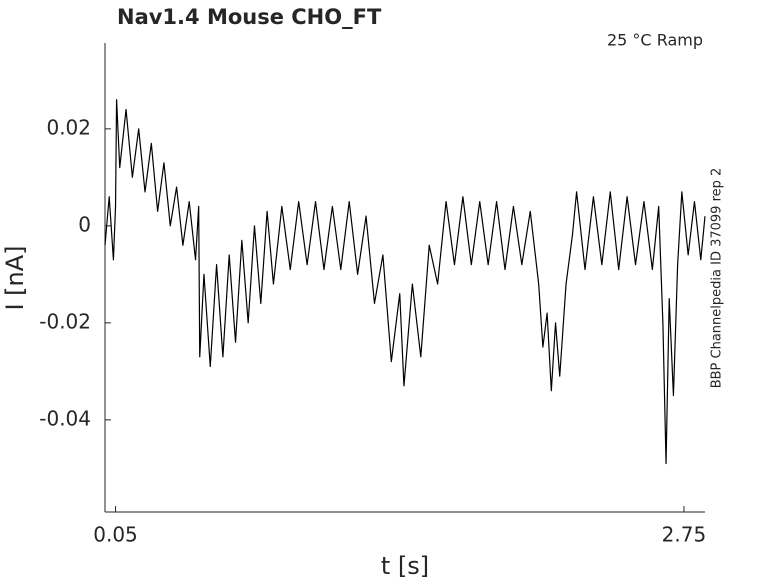 The width and height of the screenshot is (778, 583). What do you see at coordinates (84, 224) in the screenshot?
I see `y-tick-label: 0` at bounding box center [84, 224].